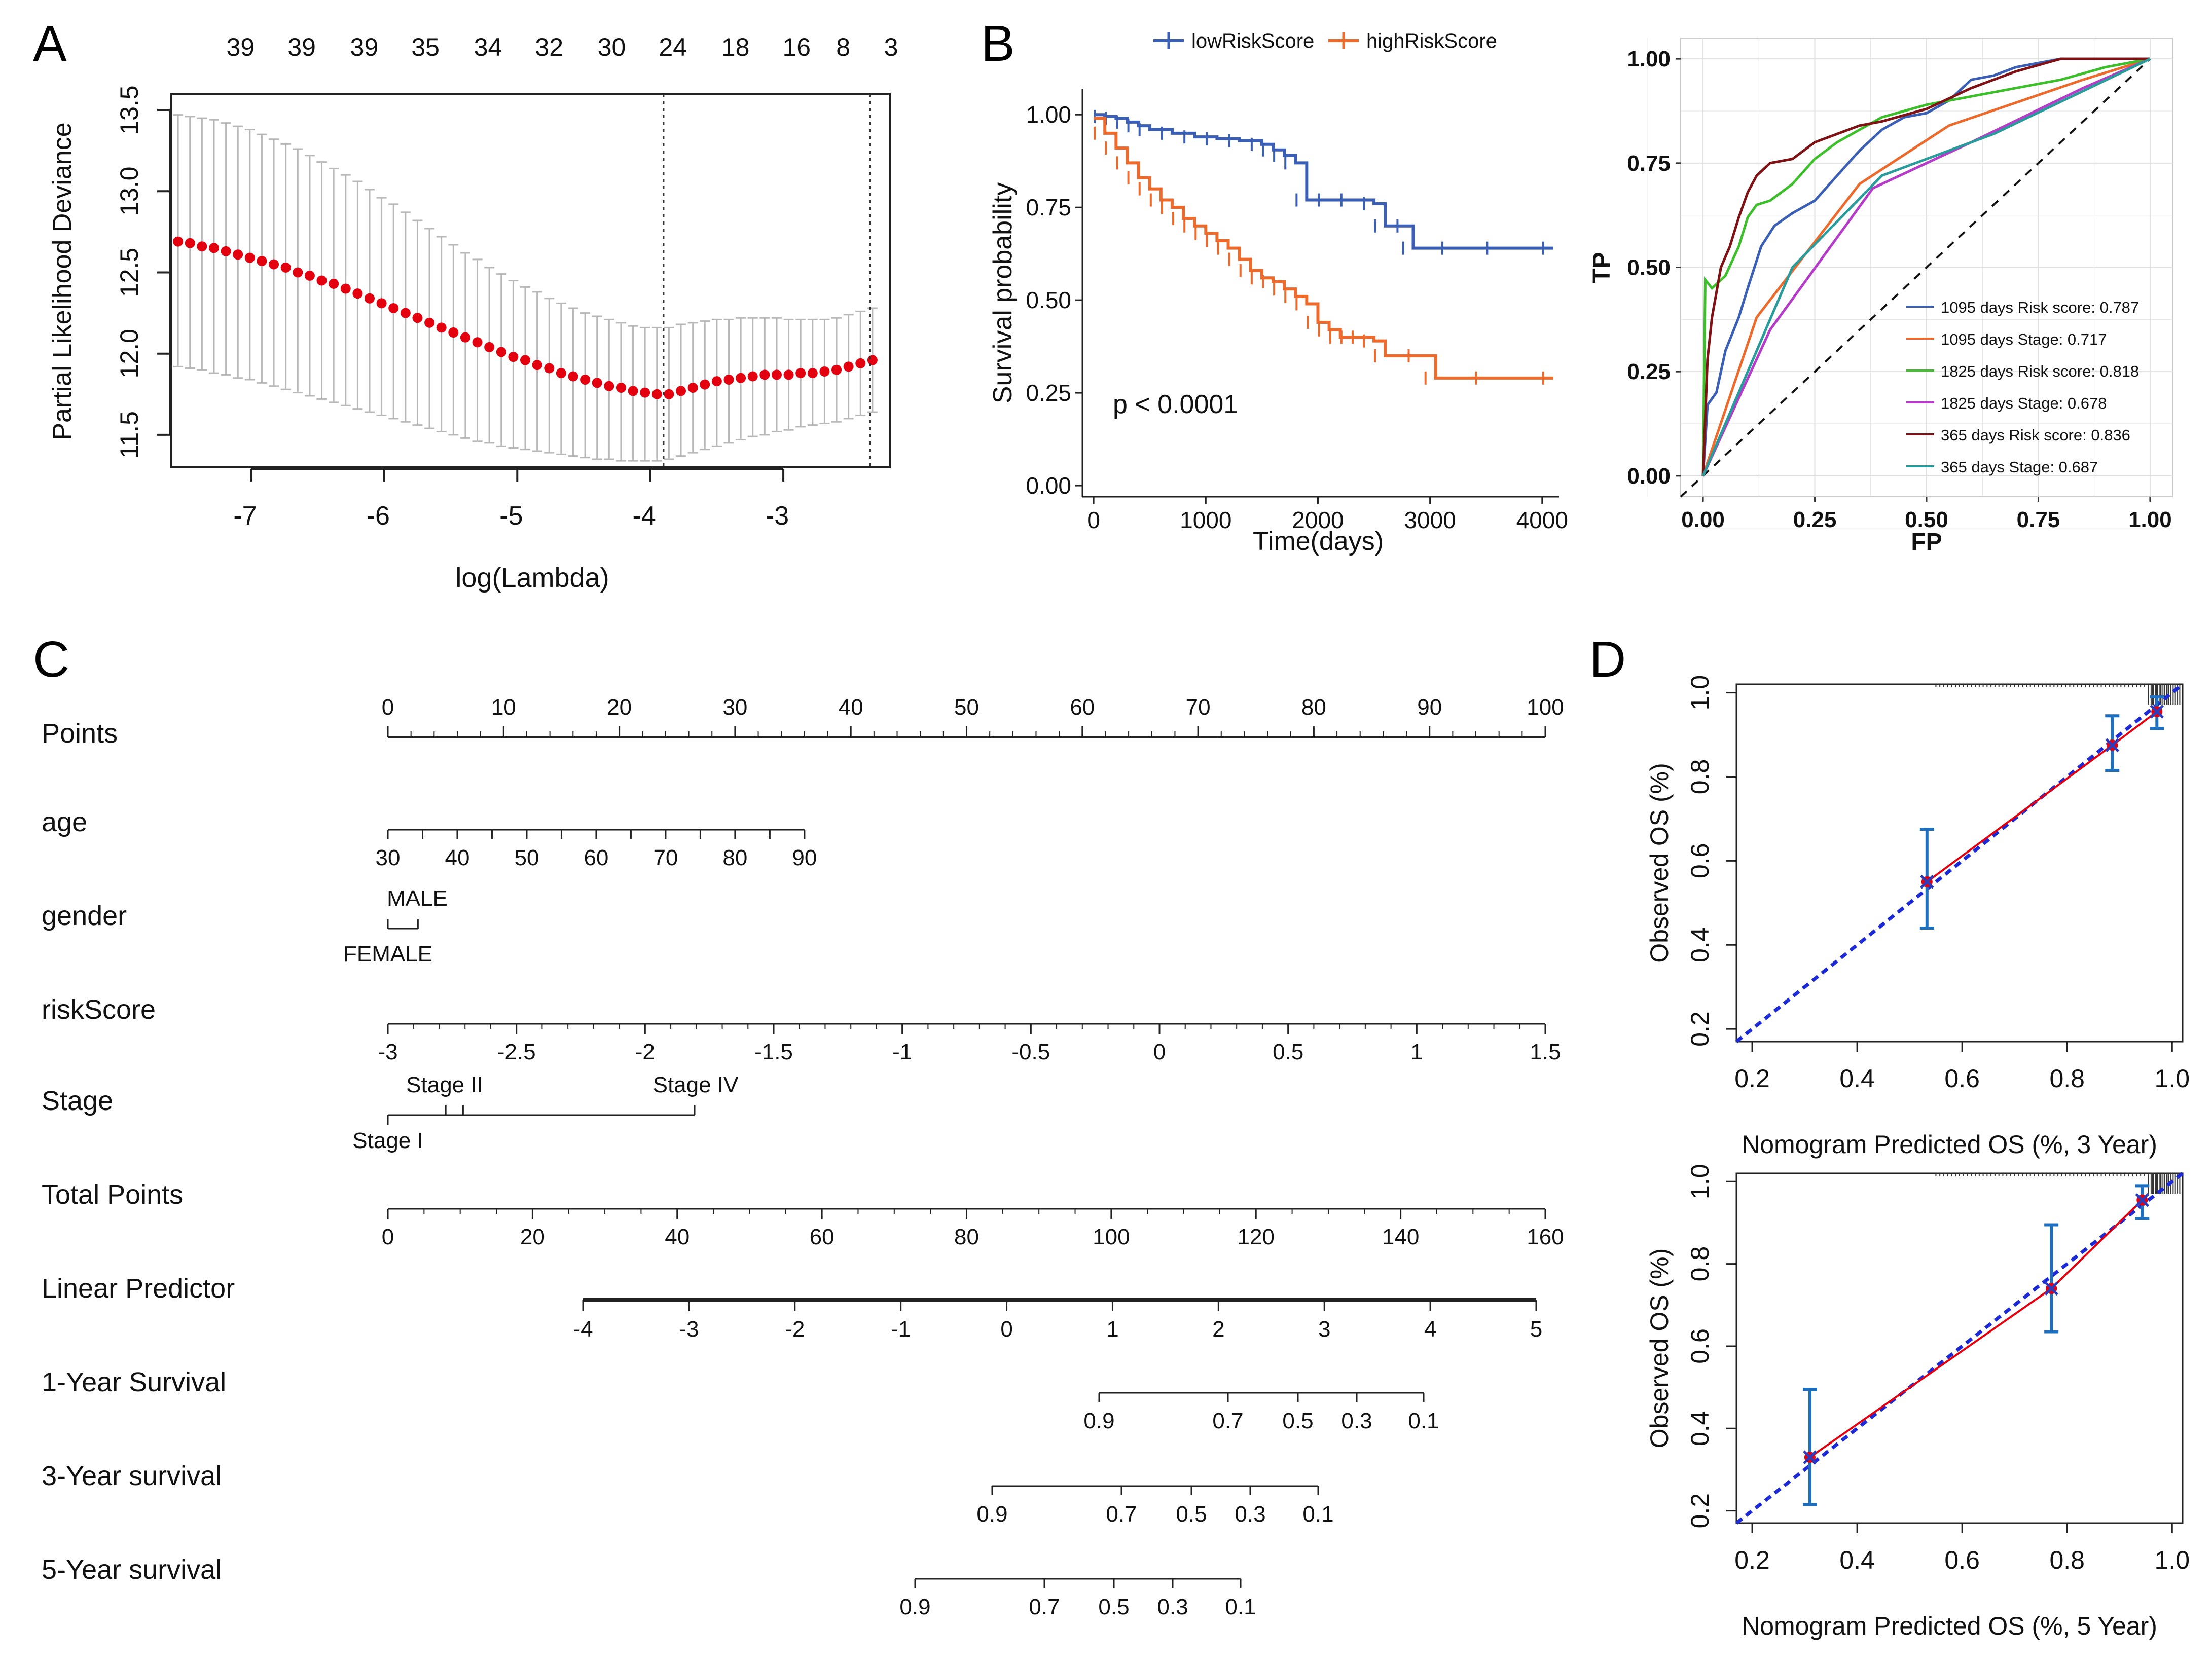 The height and width of the screenshot is (1665, 2212). What do you see at coordinates (2040, 371) in the screenshot?
I see `legend-label: 1825 days Risk score: 0.818` at bounding box center [2040, 371].